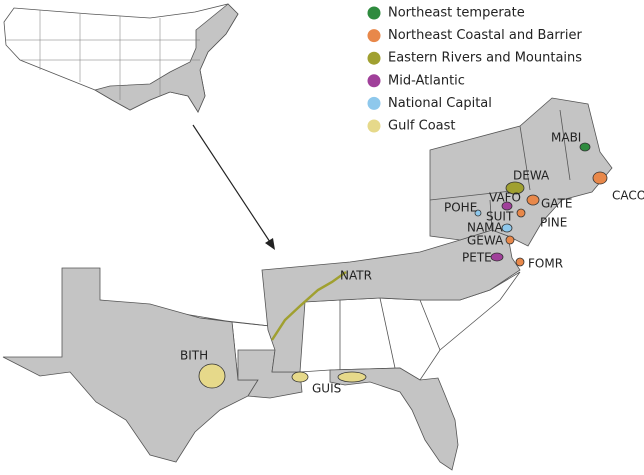  Describe the element at coordinates (500, 170) in the screenshot. I see `ne-borders` at that location.